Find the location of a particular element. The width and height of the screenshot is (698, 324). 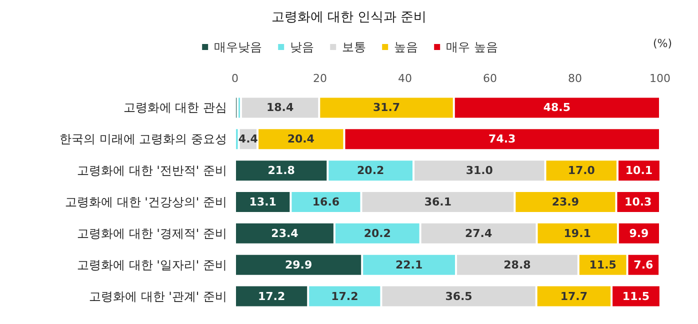

data-label: 9.9 is located at coordinates (639, 233).